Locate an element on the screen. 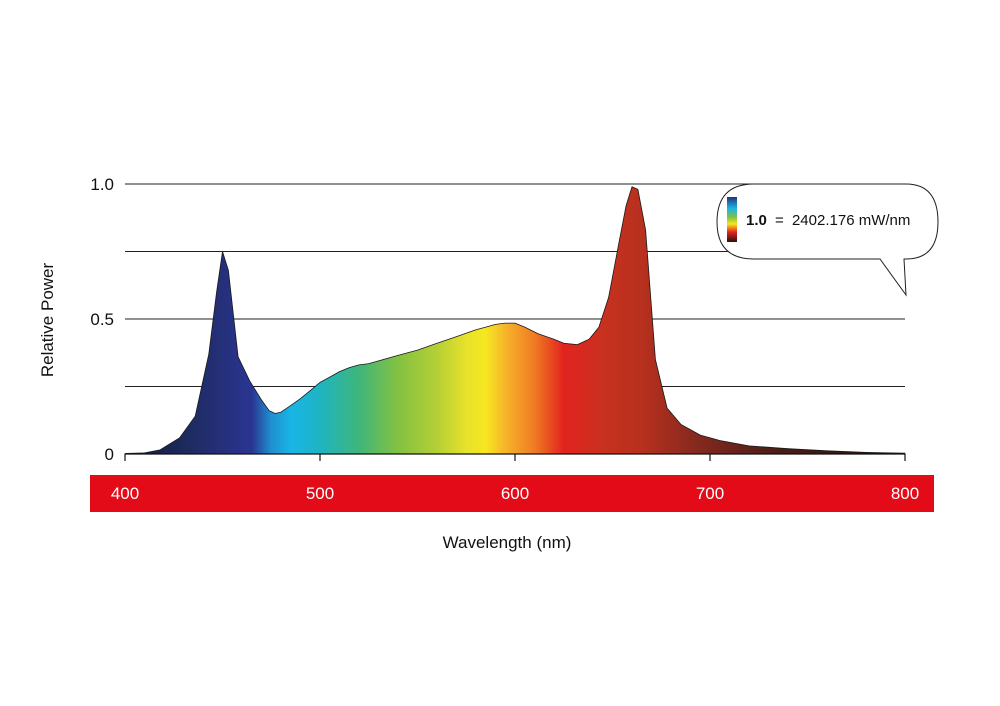 The width and height of the screenshot is (1000, 706). legend-callout: 1.0 = 2402.176 mW/nm is located at coordinates (827, 240).